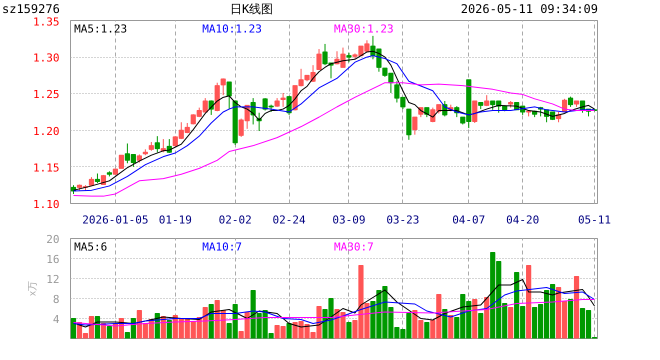 The image size is (660, 360). What do you see at coordinates (232, 29) in the screenshot?
I see `annotation: MA10:1.23` at bounding box center [232, 29].